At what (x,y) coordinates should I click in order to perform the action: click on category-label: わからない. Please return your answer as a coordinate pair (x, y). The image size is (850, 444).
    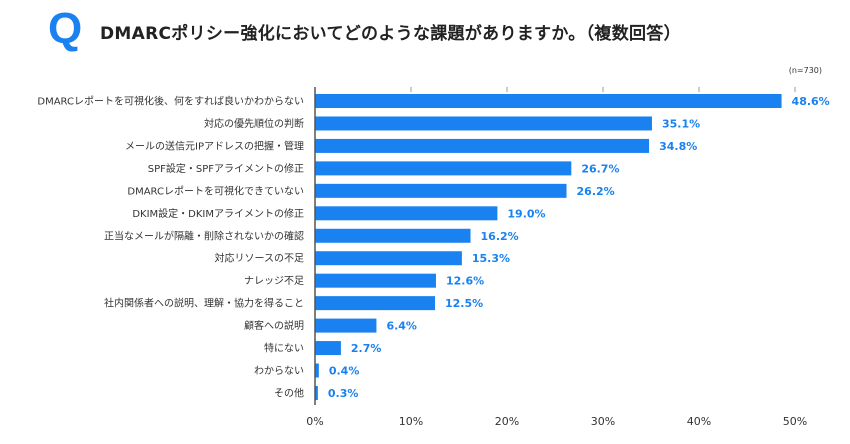
    Looking at the image, I should click on (279, 371).